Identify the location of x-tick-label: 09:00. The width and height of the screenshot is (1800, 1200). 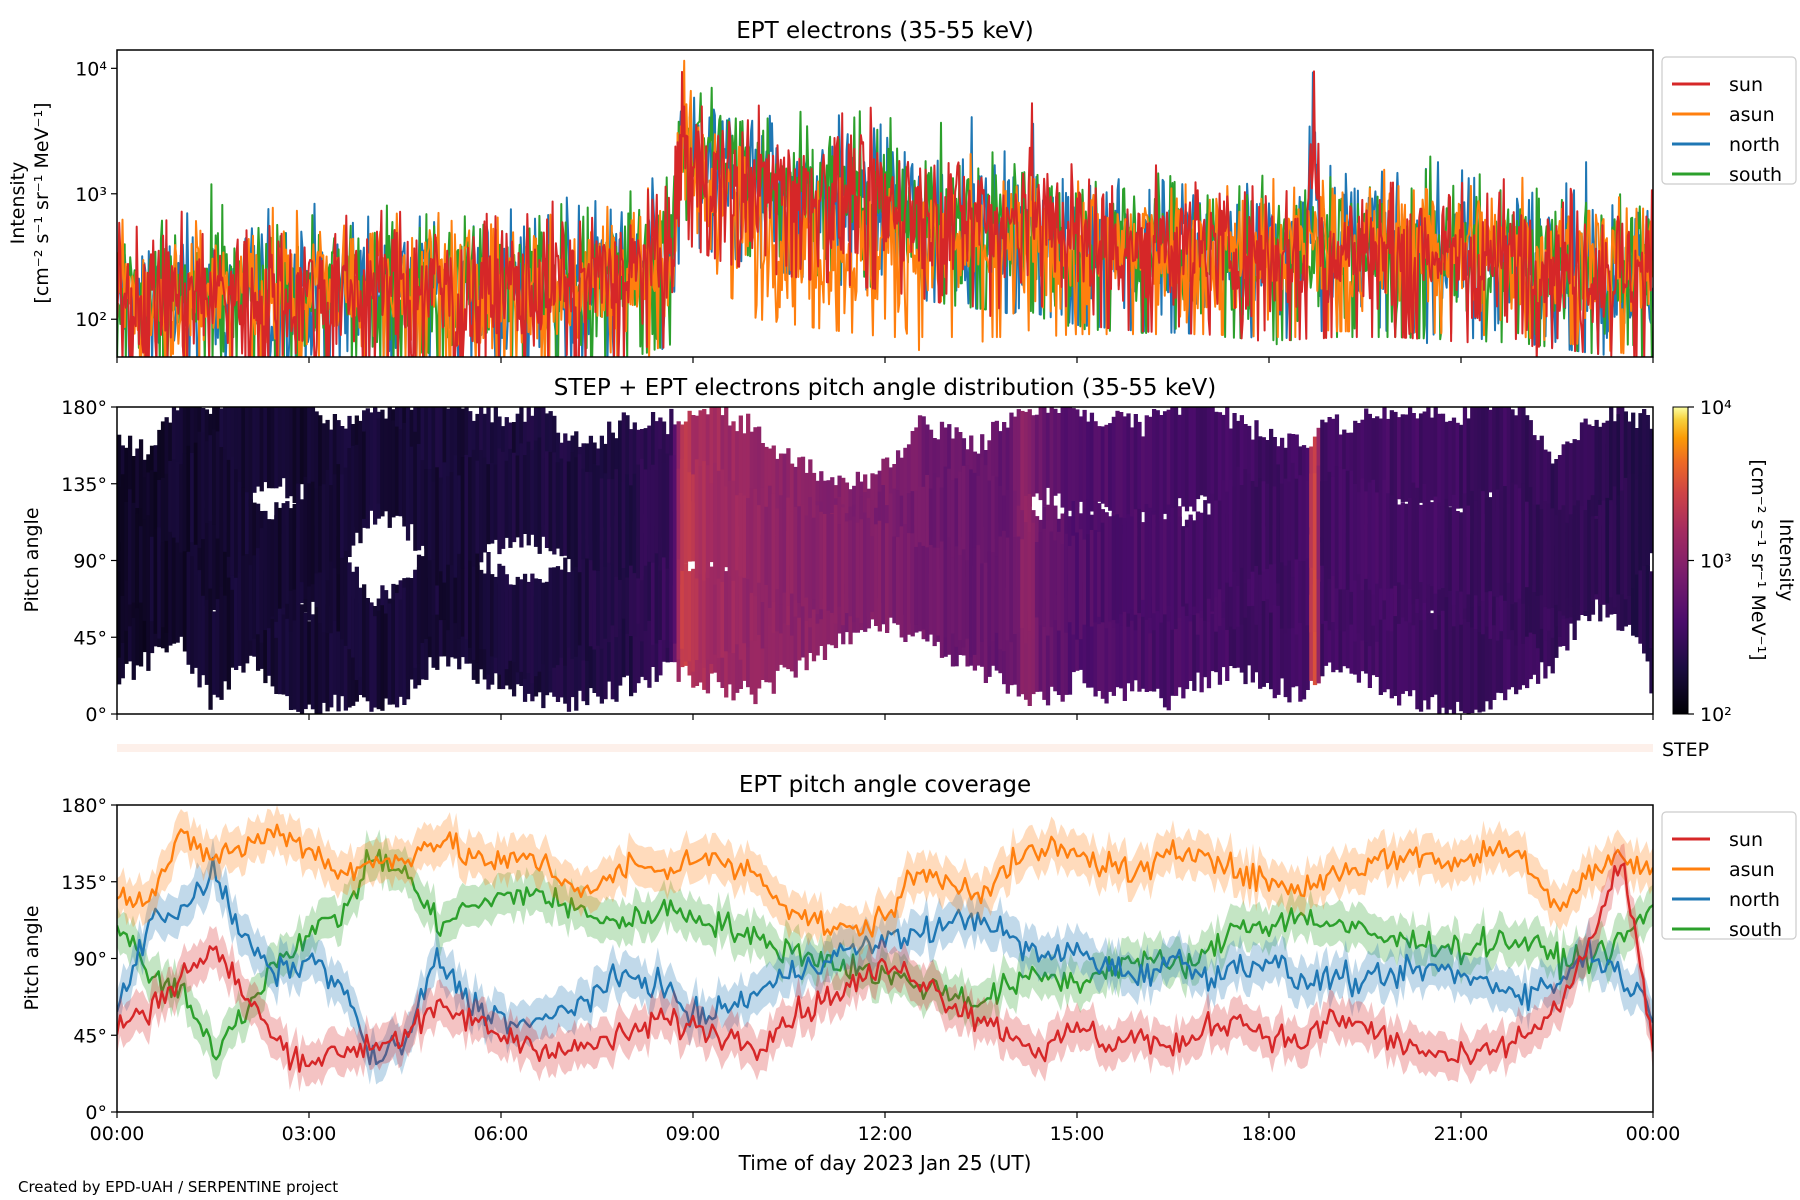
(693, 1134).